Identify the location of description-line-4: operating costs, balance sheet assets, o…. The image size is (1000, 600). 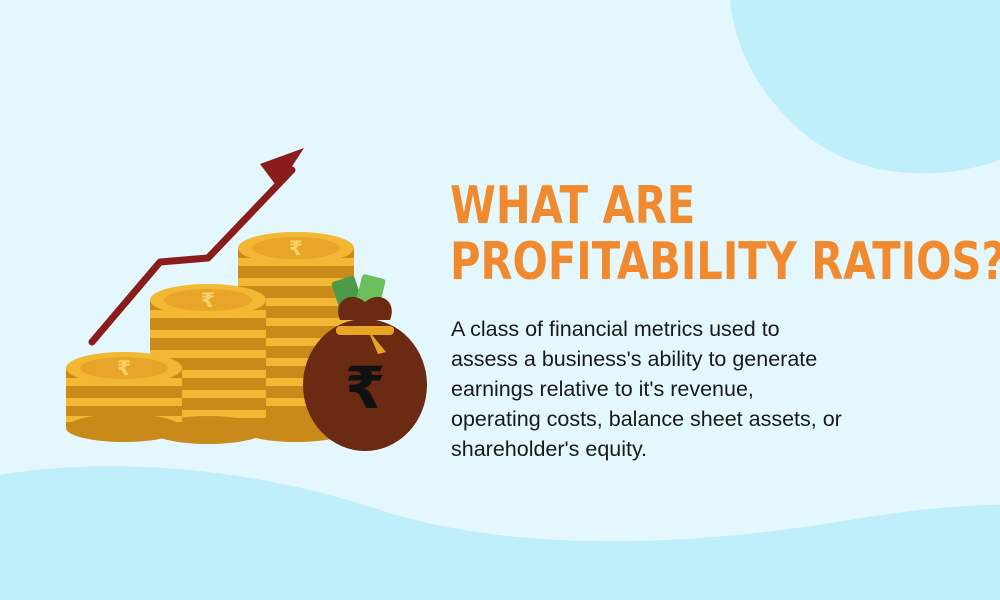
(646, 419).